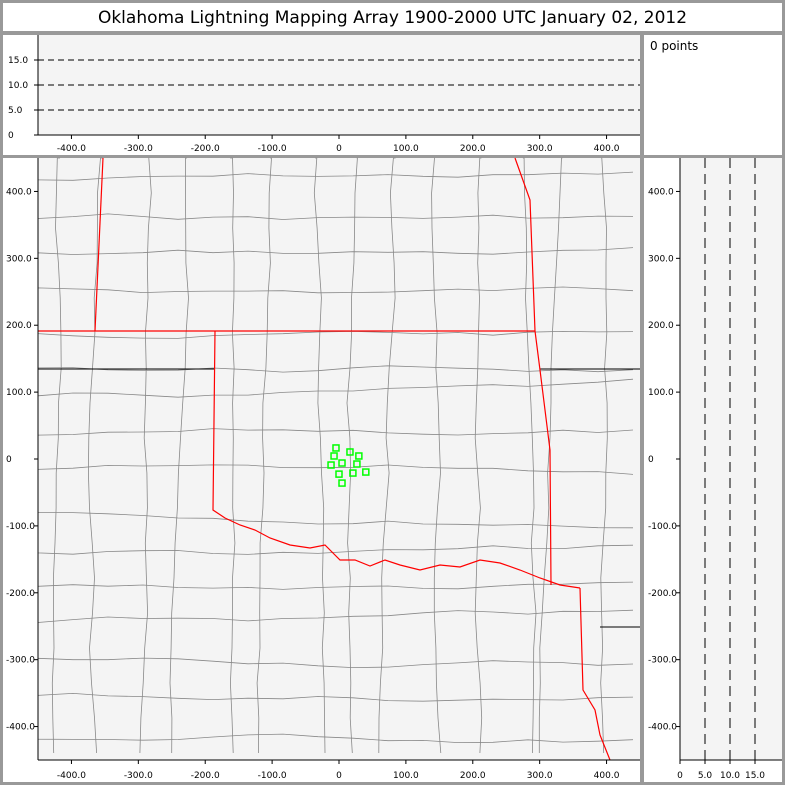 The width and height of the screenshot is (785, 785). Describe the element at coordinates (18, 61) in the screenshot. I see `y-tick-label: 15.0` at that location.